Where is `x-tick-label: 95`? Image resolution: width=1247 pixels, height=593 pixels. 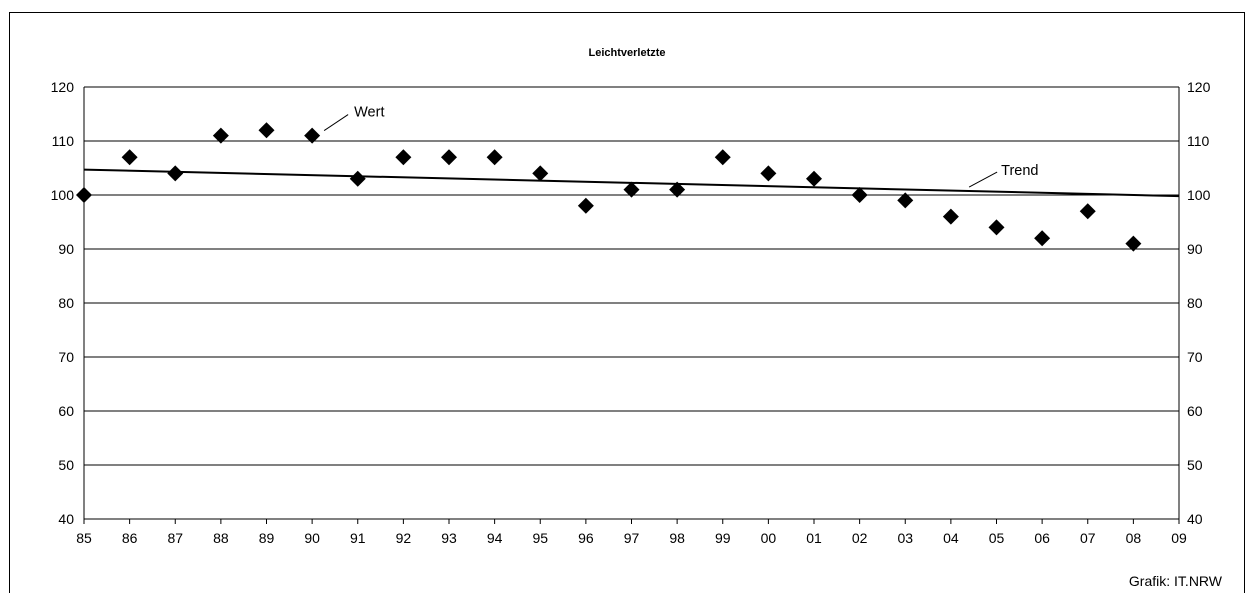 x-tick-label: 95 is located at coordinates (540, 538).